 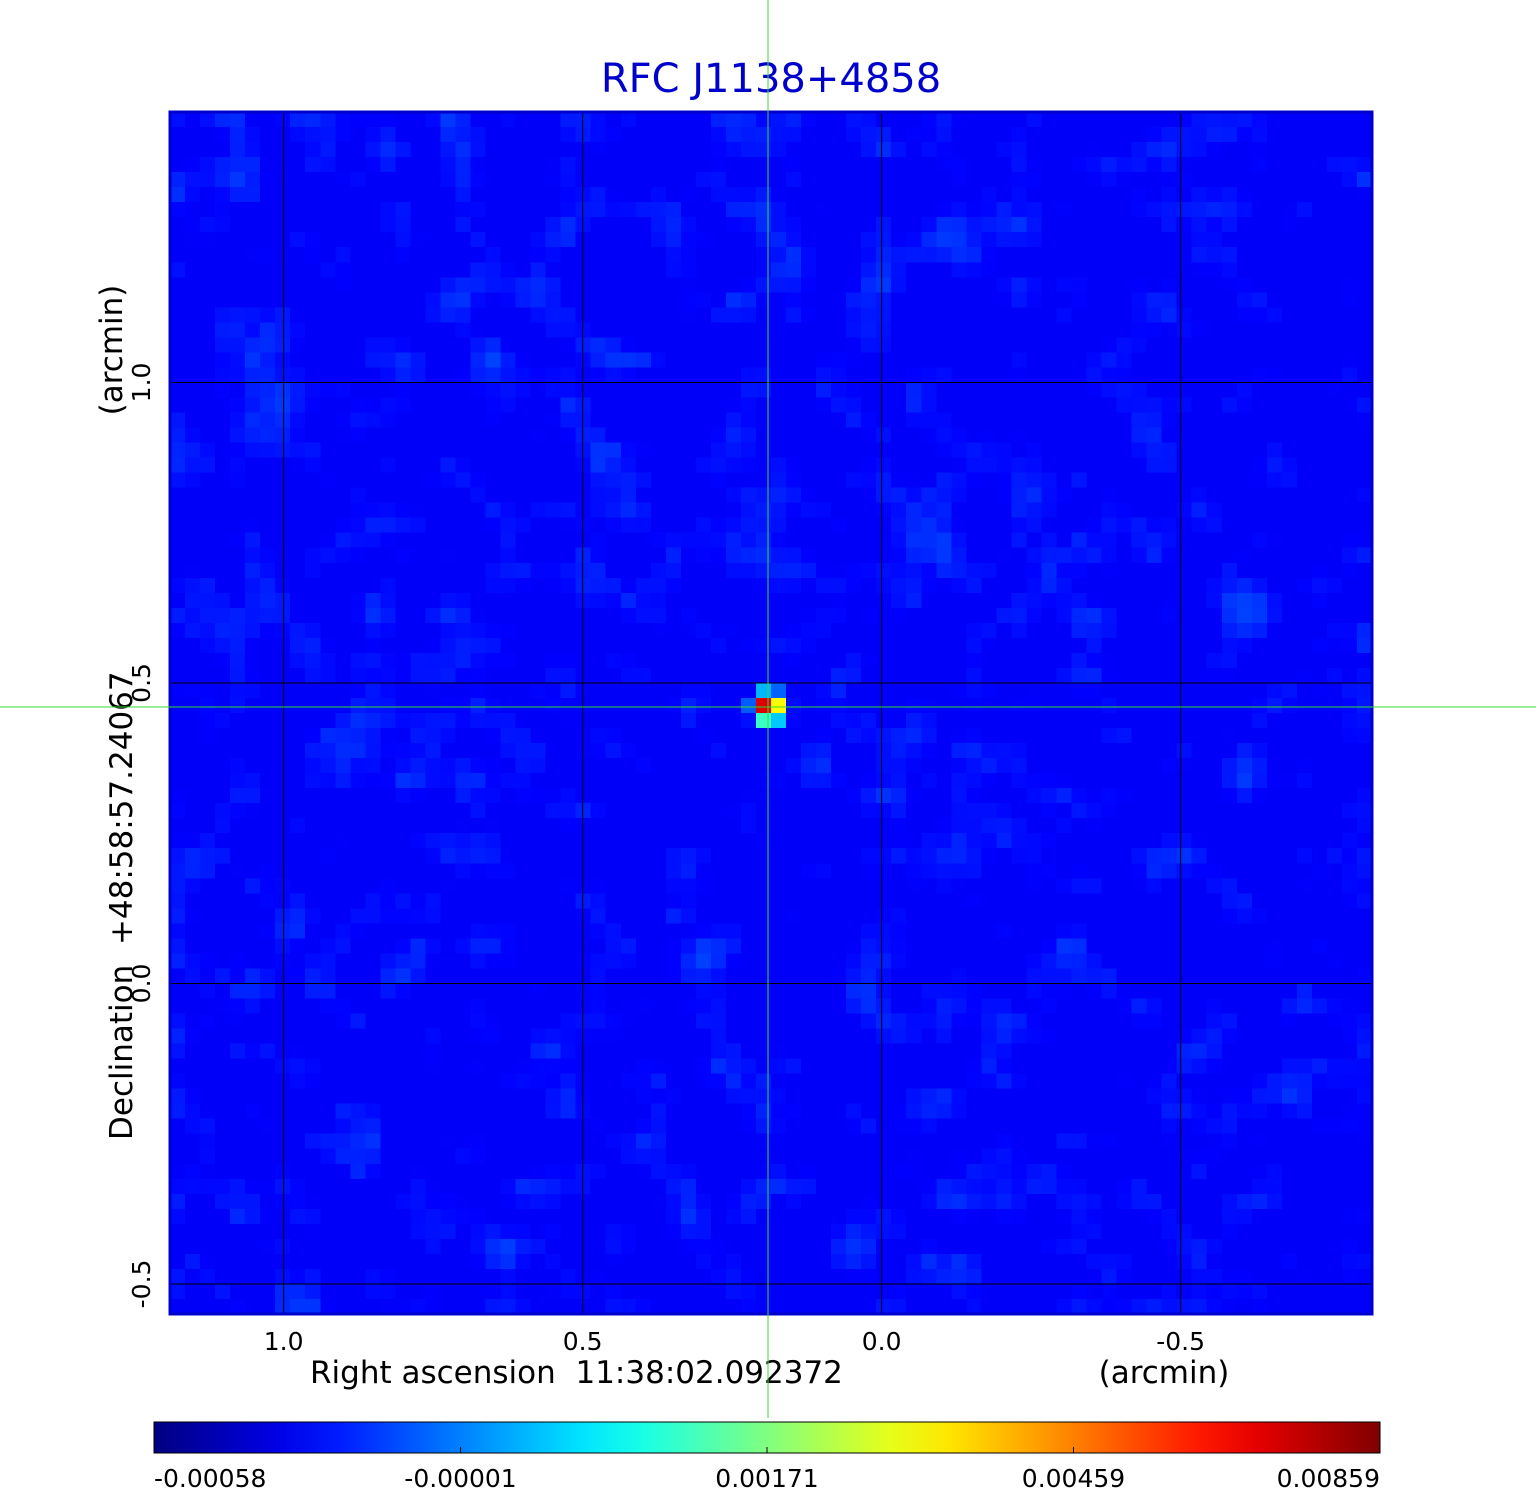 I want to click on colorbar-tick-label: -0.00001, so click(x=460, y=1478).